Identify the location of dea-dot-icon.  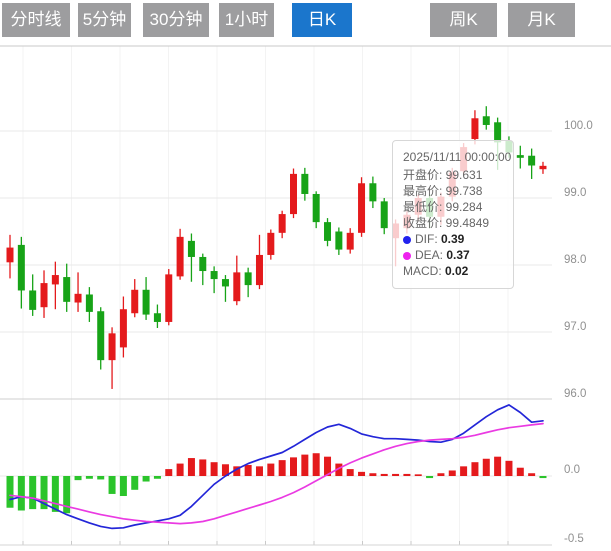
(407, 255).